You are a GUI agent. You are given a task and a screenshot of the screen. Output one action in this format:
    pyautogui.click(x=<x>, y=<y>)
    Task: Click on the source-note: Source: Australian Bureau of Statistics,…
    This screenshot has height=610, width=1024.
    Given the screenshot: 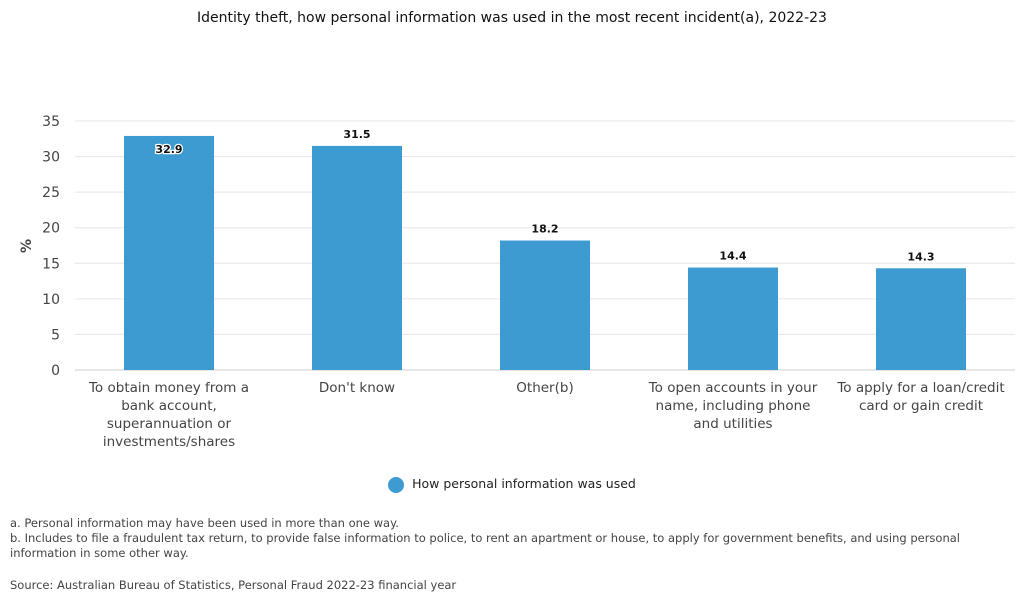 What is the action you would take?
    pyautogui.click(x=233, y=585)
    